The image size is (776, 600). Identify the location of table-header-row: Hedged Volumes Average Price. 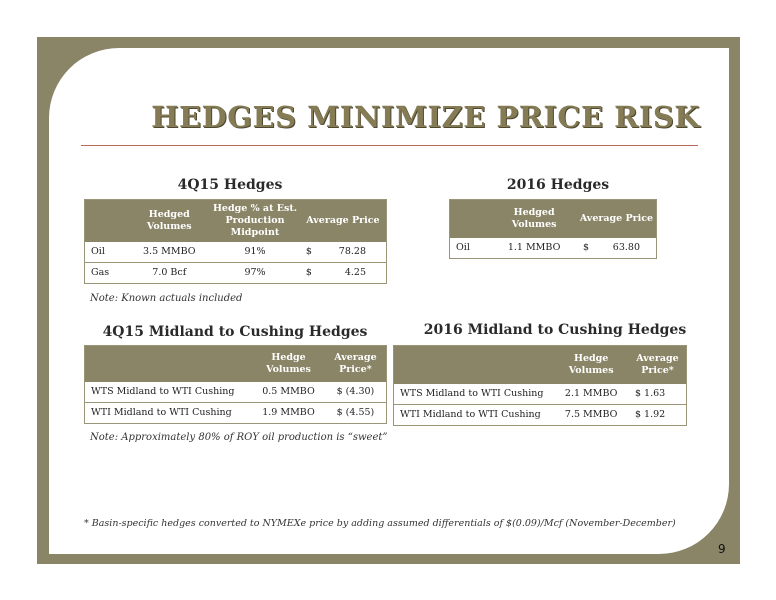
(553, 218).